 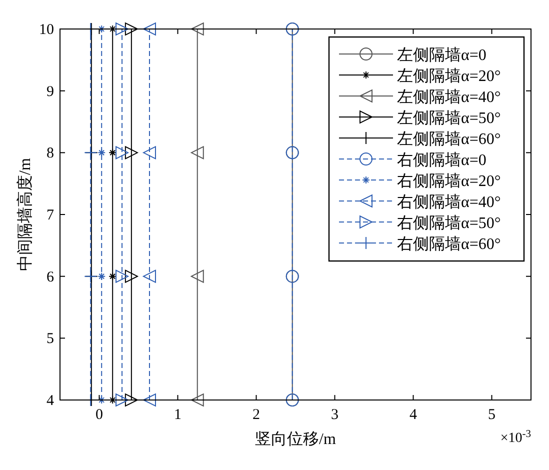 I want to click on legend-label: 左侧隔墙α=50°, so click(x=449, y=118).